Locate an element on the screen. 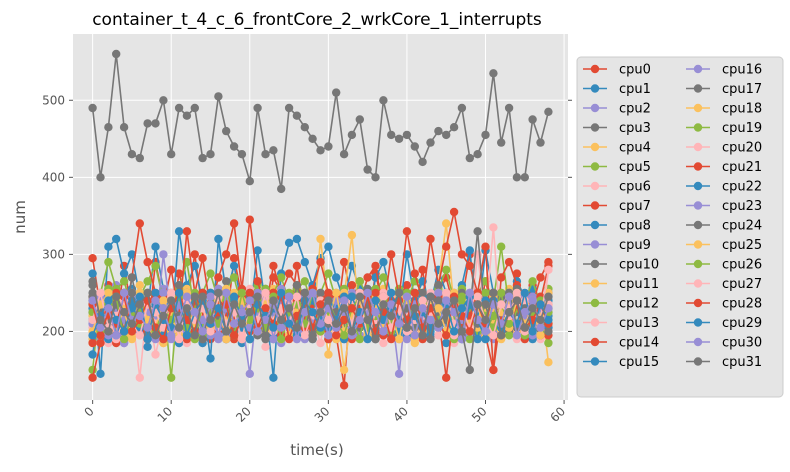 The image size is (790, 472). legend-label: cpu31 is located at coordinates (742, 362).